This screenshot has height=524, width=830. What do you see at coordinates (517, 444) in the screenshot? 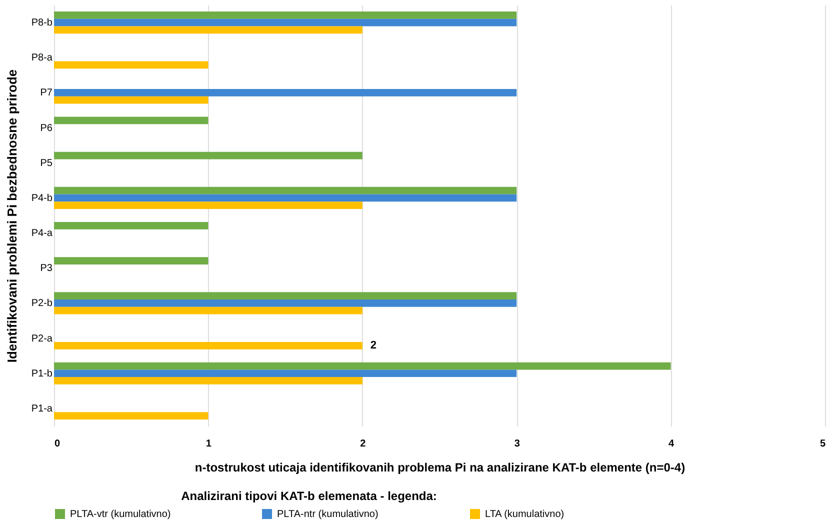
I see `x-tick-label: 3` at bounding box center [517, 444].